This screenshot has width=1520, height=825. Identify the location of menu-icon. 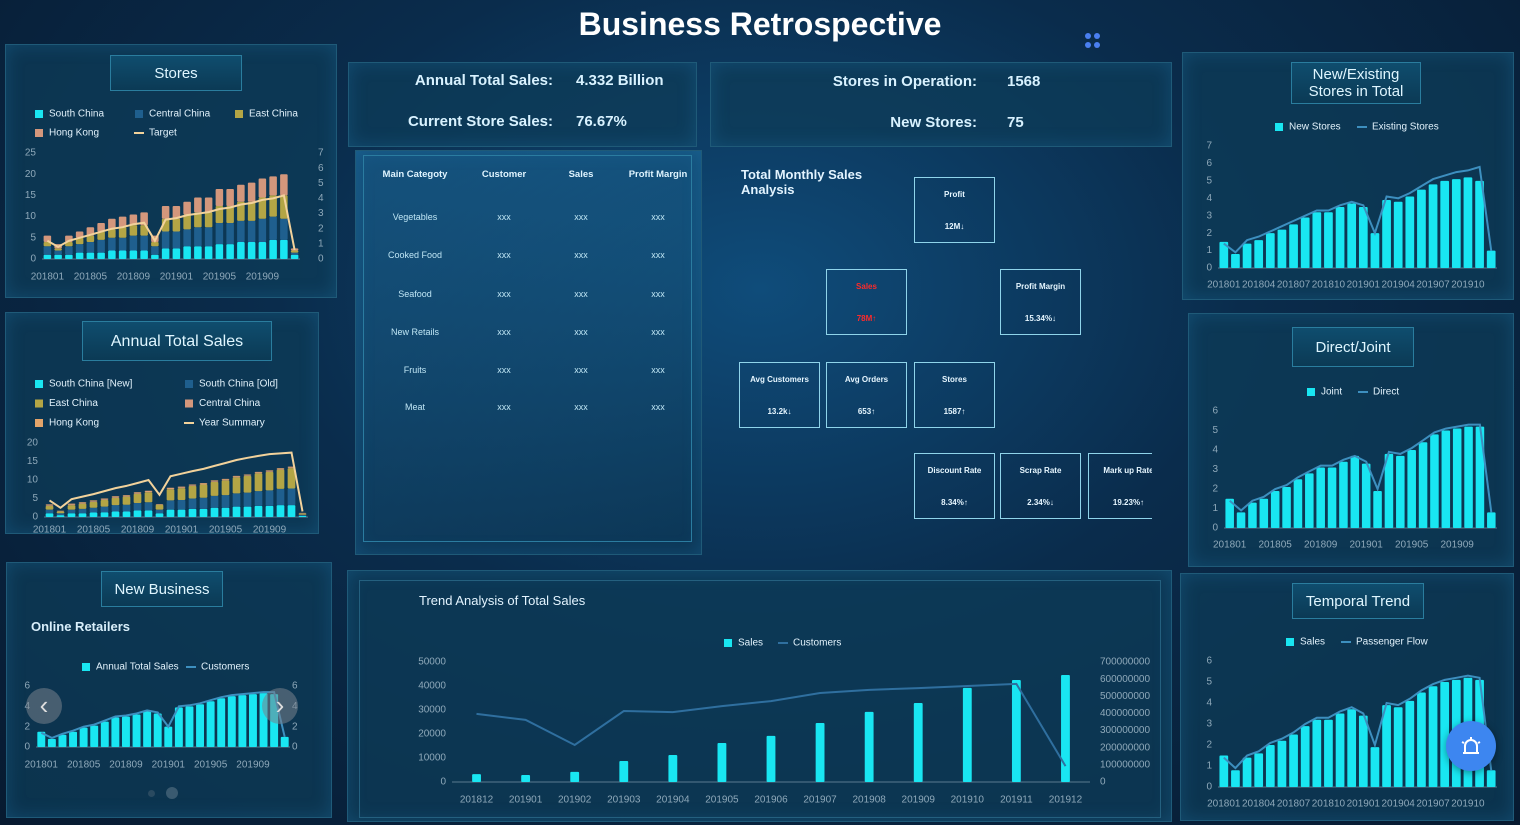
(1093, 41).